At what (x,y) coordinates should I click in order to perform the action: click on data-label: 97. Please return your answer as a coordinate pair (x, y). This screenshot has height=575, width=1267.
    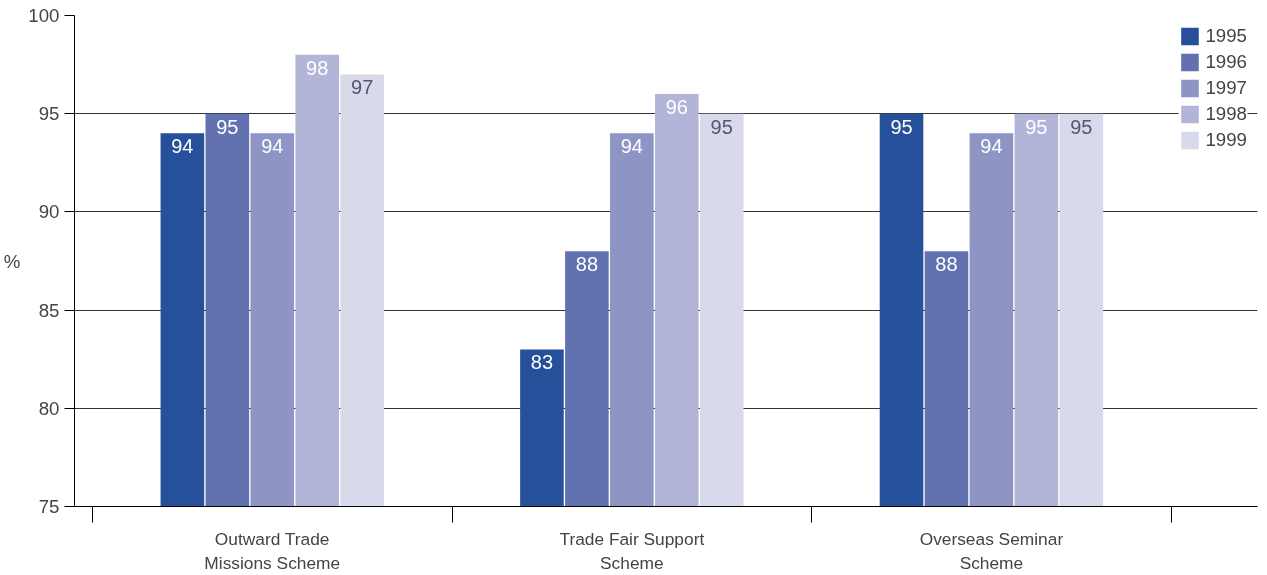
    Looking at the image, I should click on (362, 87).